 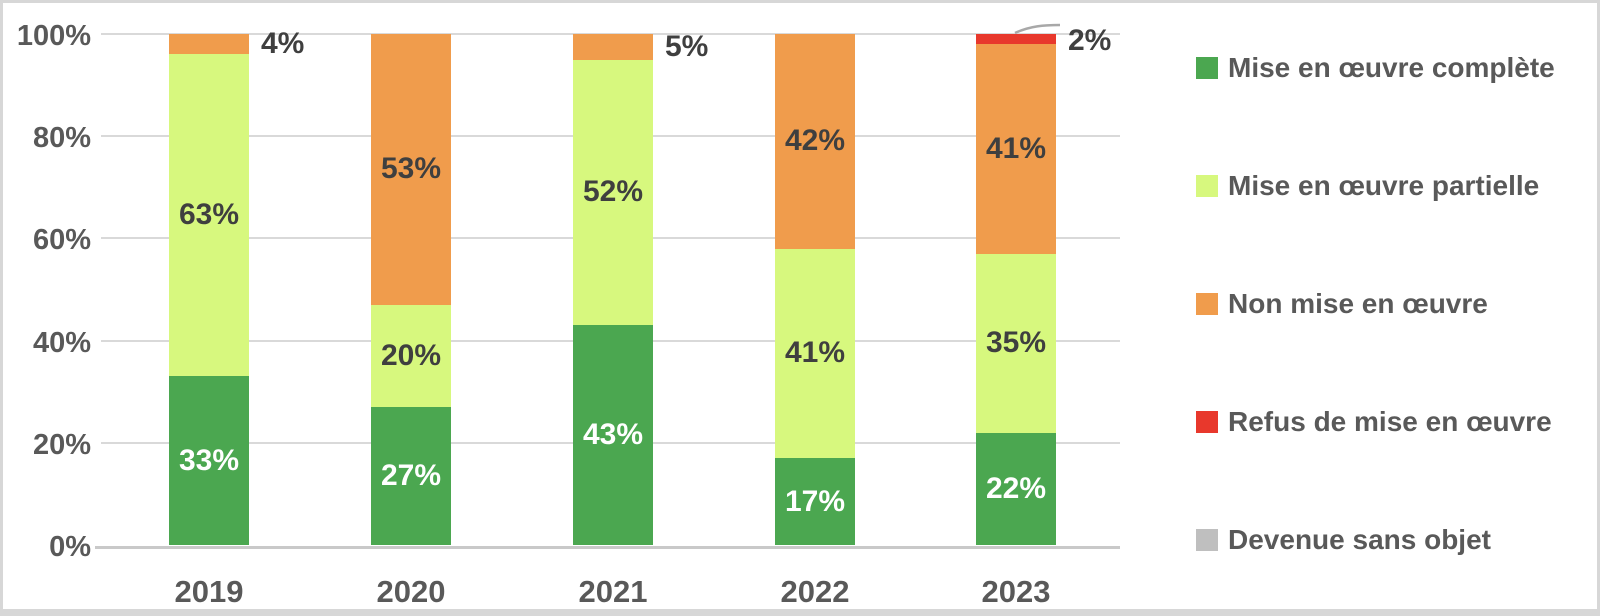 What do you see at coordinates (61, 240) in the screenshot?
I see `y-axis-label: 60%` at bounding box center [61, 240].